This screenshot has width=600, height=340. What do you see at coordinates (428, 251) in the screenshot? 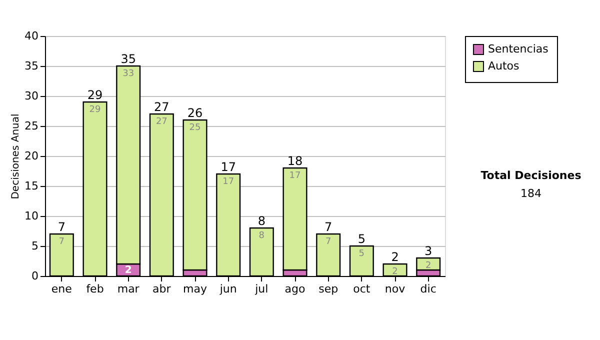
I see `total-label: 3` at bounding box center [428, 251].